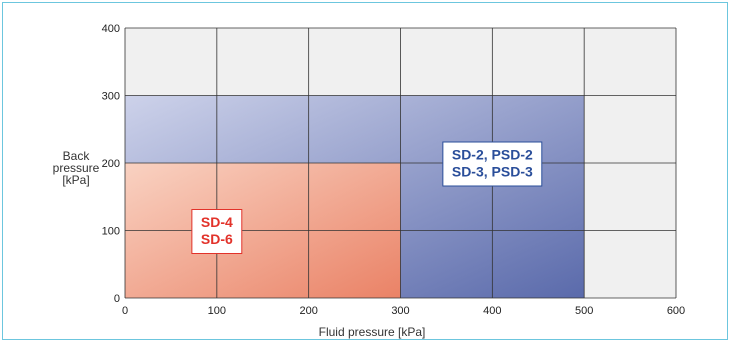  What do you see at coordinates (111, 232) in the screenshot?
I see `y-tick-label-1: 100` at bounding box center [111, 232].